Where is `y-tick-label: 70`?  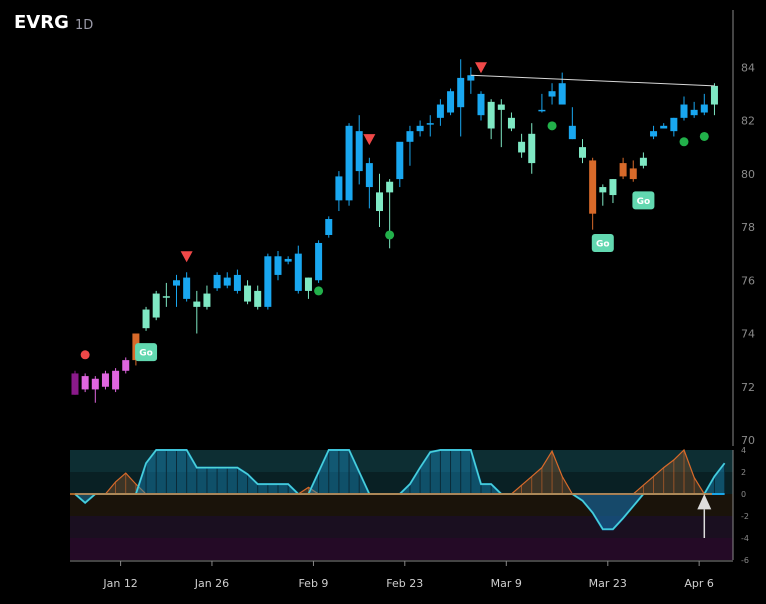
y-tick-label: 70 is located at coordinates (748, 440).